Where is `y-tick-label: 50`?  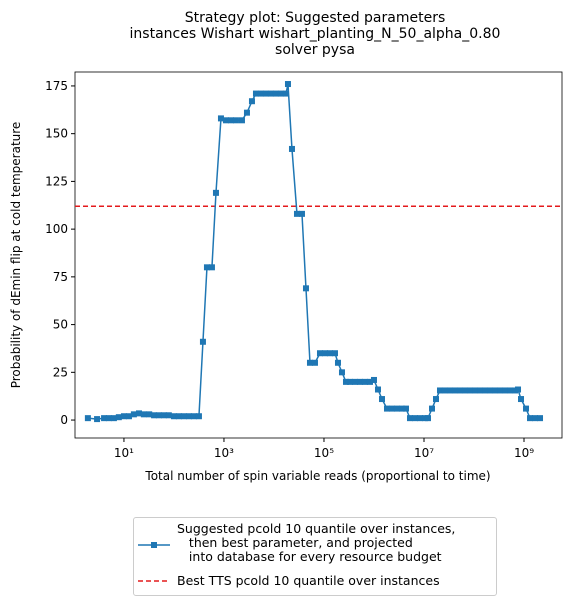
y-tick-label: 50 is located at coordinates (60, 325).